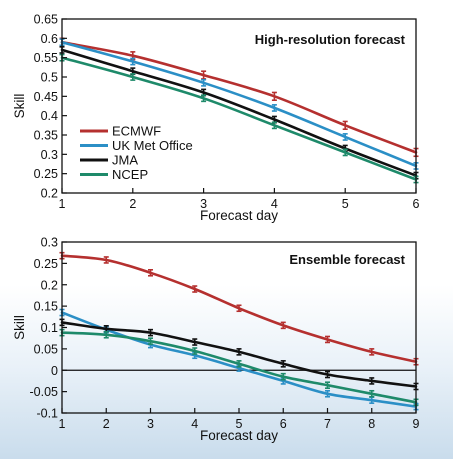  Describe the element at coordinates (46, 349) in the screenshot. I see `y-tick-label: 0.05` at that location.